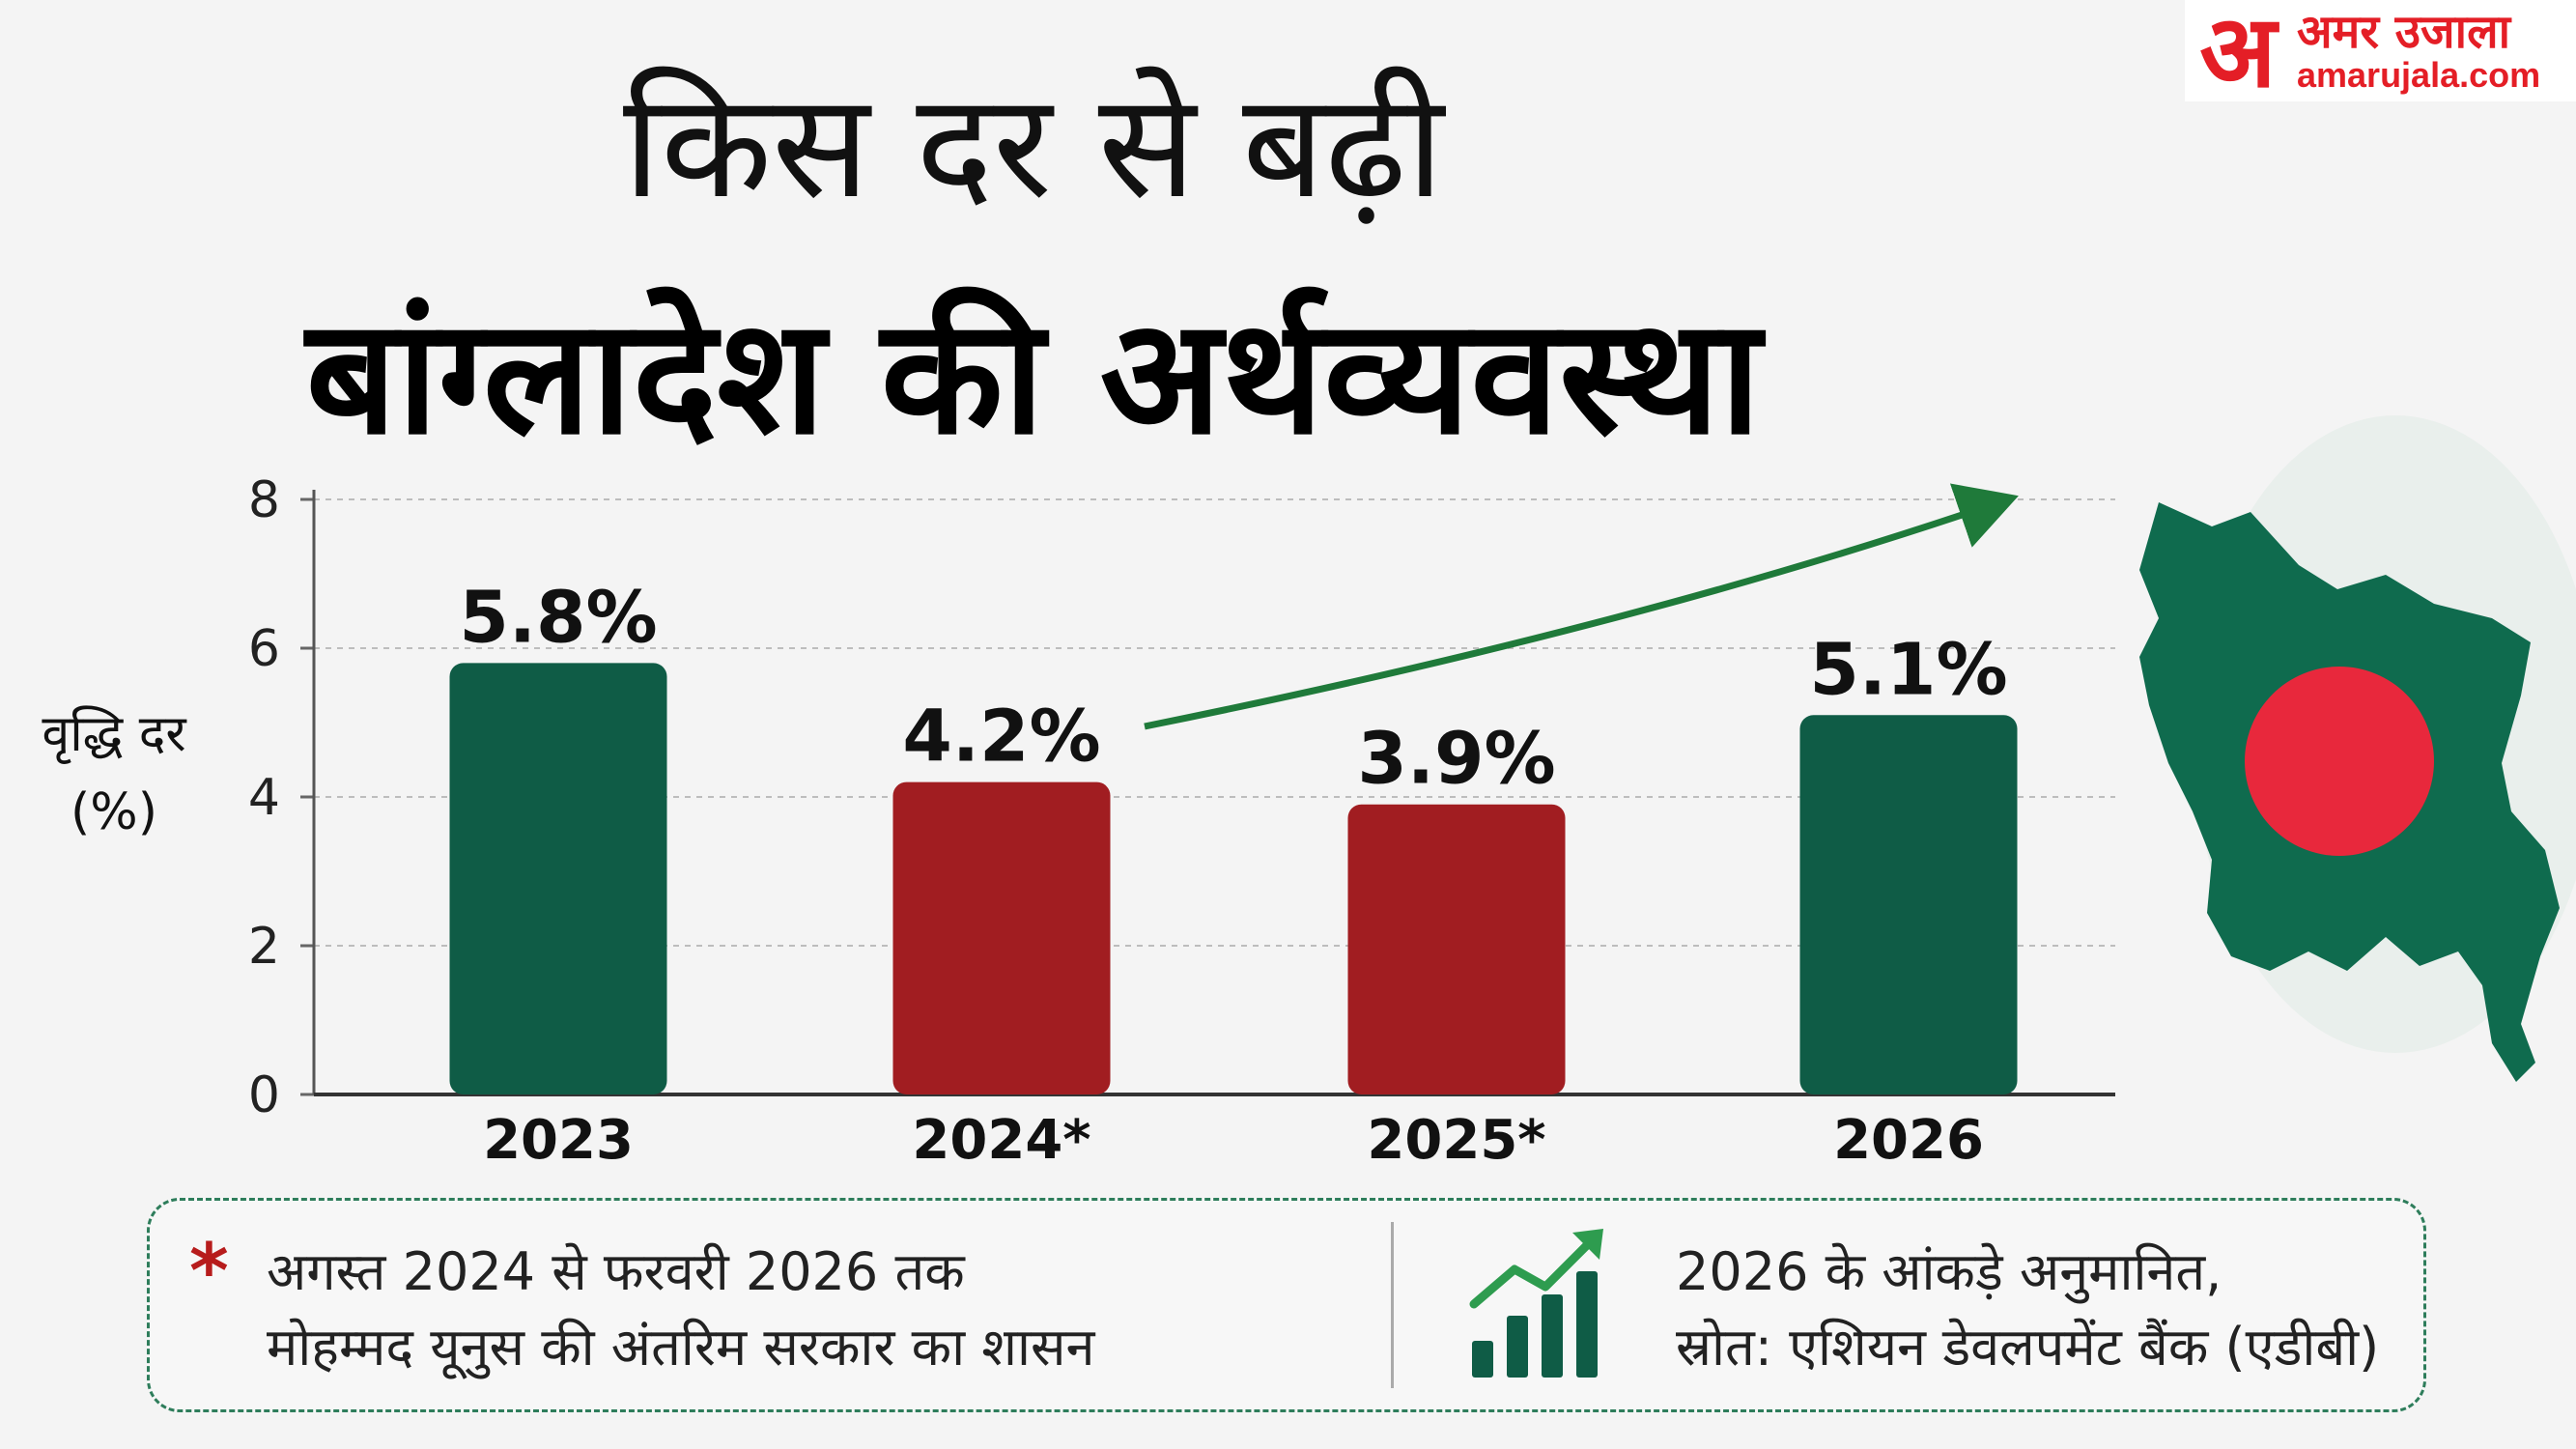 Image resolution: width=2576 pixels, height=1449 pixels. Describe the element at coordinates (2339, 761) in the screenshot. I see `map-flag-circle` at that location.